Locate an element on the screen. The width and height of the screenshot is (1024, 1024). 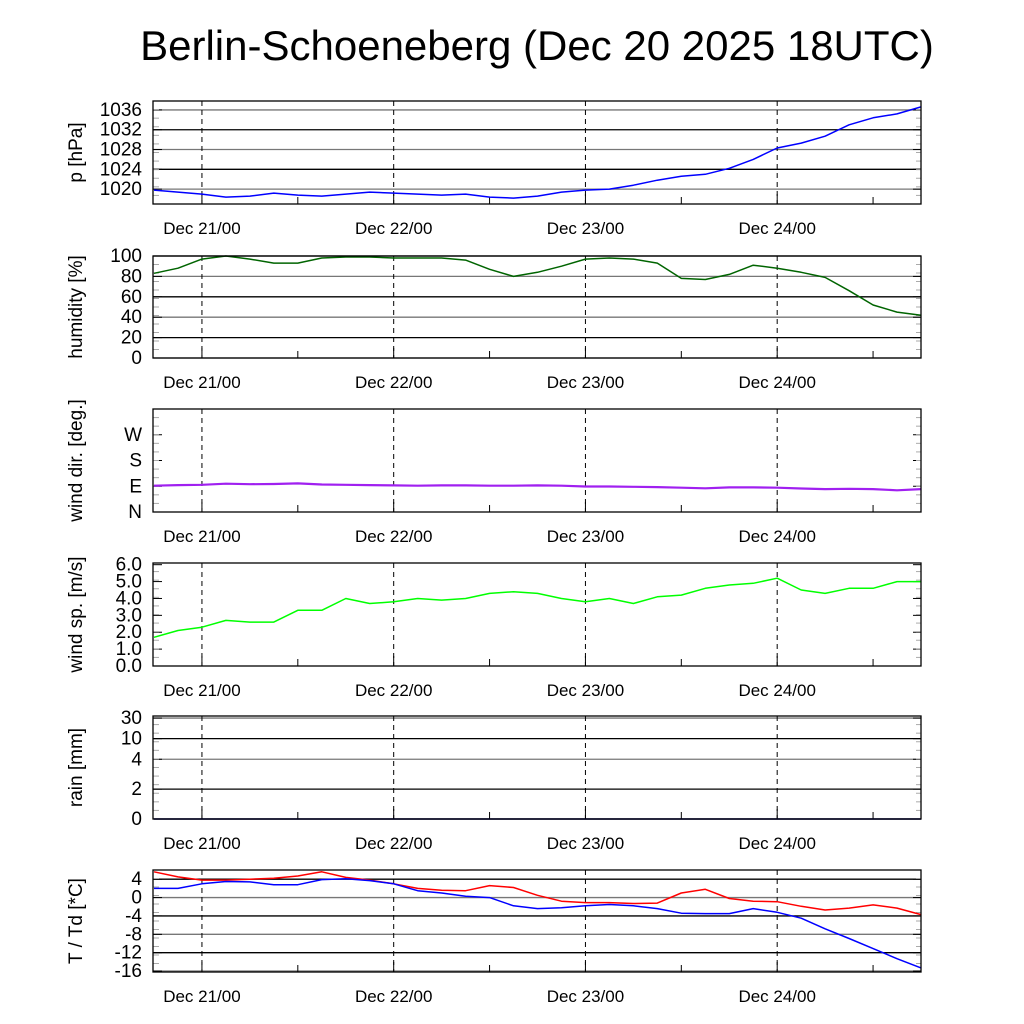
y-tick-label: 1028 is located at coordinates (121, 150).